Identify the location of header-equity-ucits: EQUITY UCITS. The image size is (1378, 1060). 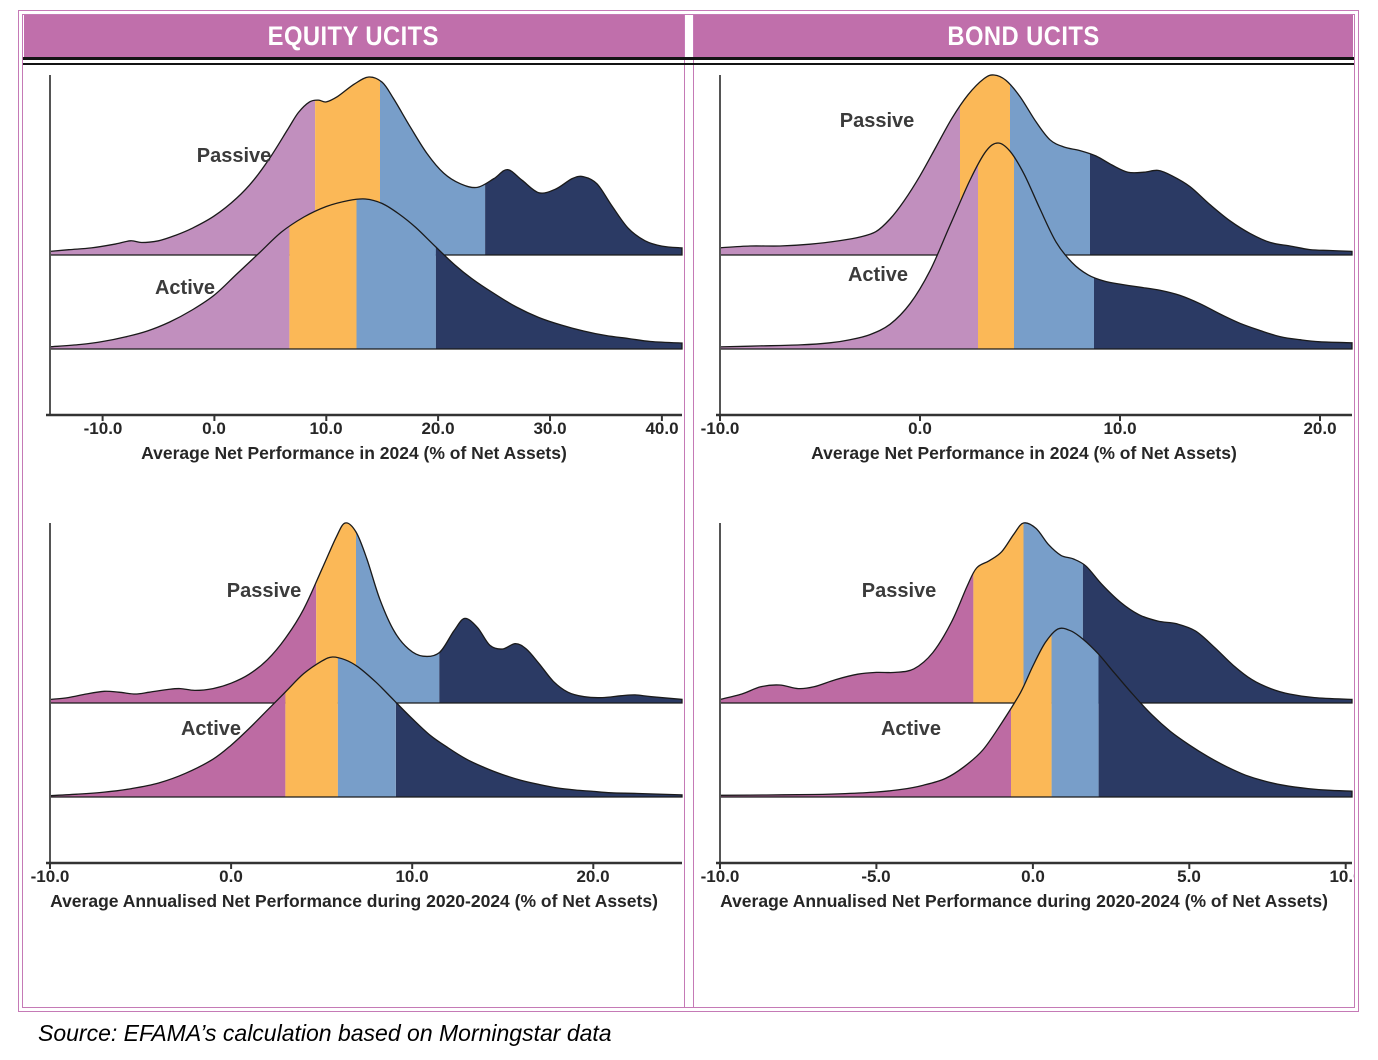
(354, 36).